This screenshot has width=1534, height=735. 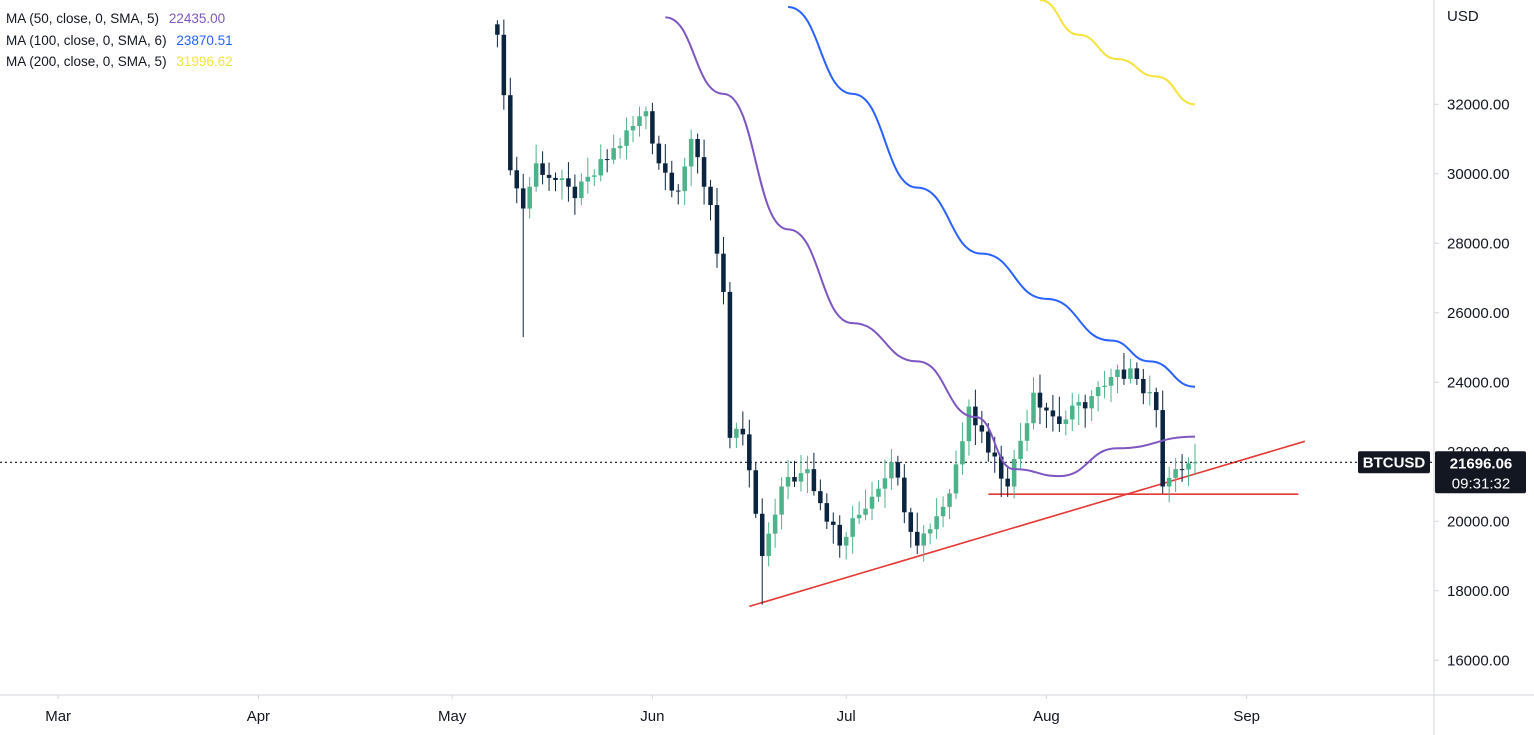 I want to click on legend-label: MA (200, close, 0, SMA, 5), so click(x=86, y=61).